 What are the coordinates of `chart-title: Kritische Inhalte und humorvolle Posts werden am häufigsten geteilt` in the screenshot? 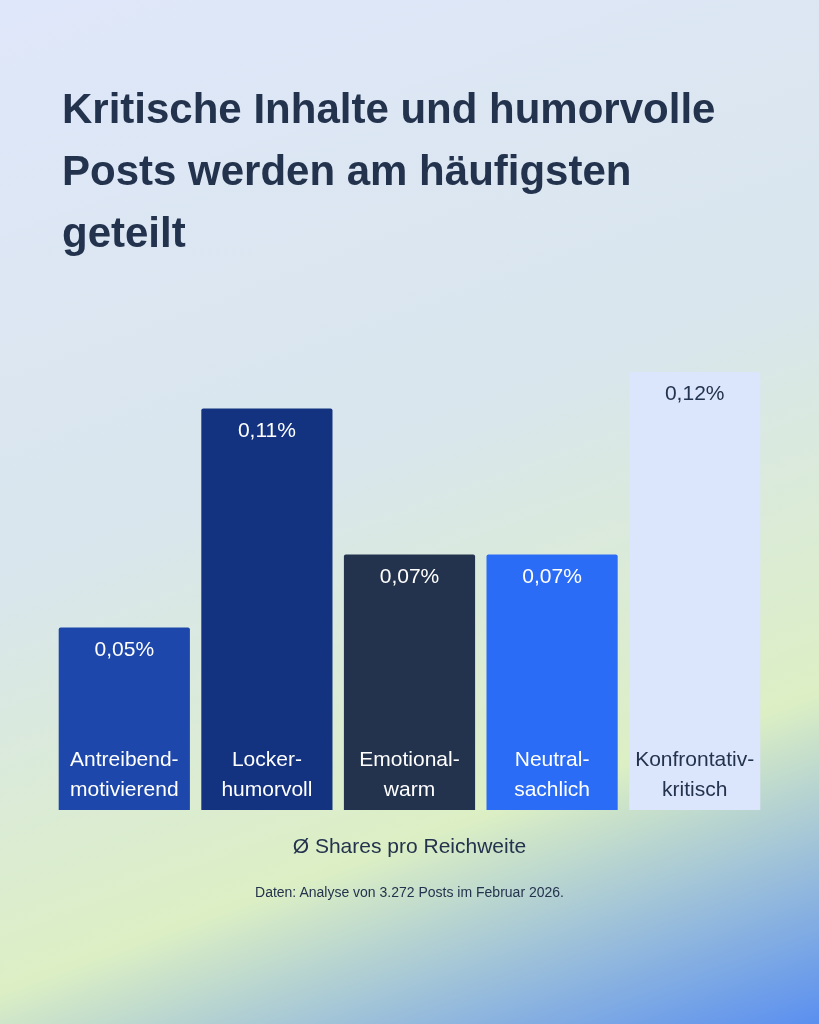 It's located at (389, 171).